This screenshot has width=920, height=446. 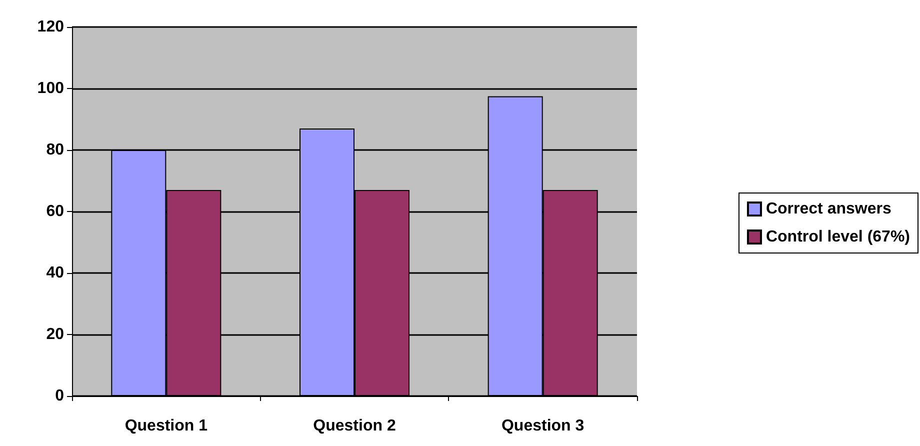 I want to click on y-tick-label: 20, so click(x=55, y=334).